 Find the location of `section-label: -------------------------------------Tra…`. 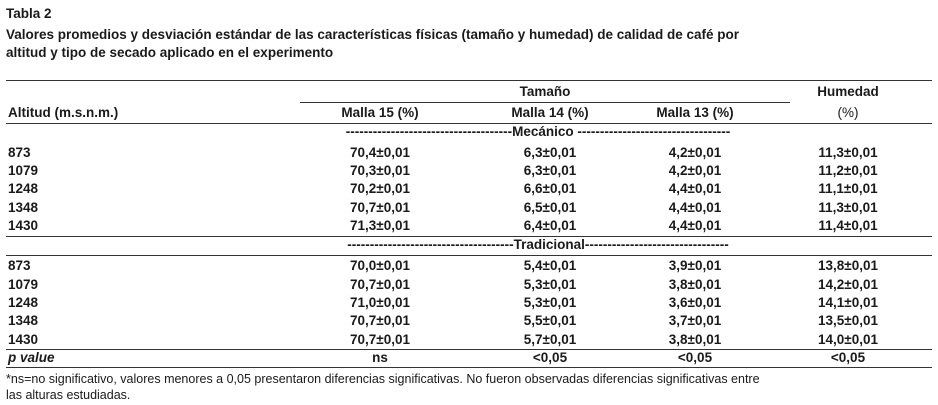

section-label: -------------------------------------Tra… is located at coordinates (538, 244).